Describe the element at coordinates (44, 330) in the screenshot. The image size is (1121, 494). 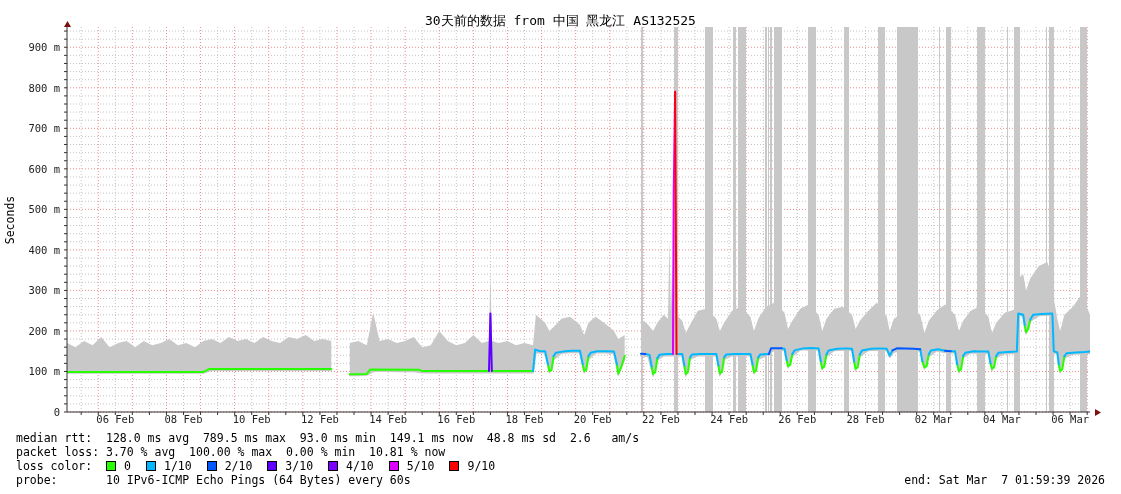
I see `y-tick-label: 200 m` at that location.